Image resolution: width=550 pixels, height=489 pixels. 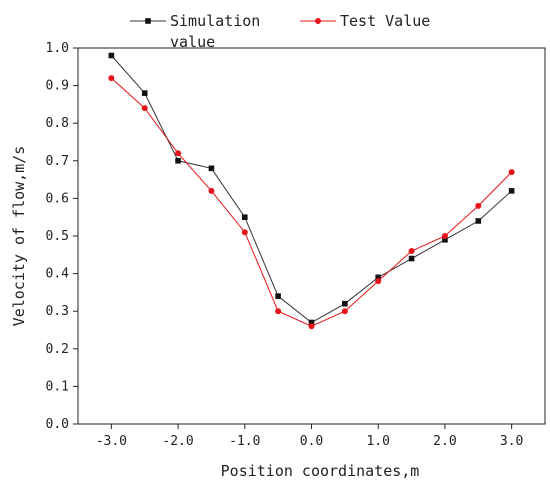 What do you see at coordinates (385, 21) in the screenshot?
I see `legend-label: Test Value` at bounding box center [385, 21].